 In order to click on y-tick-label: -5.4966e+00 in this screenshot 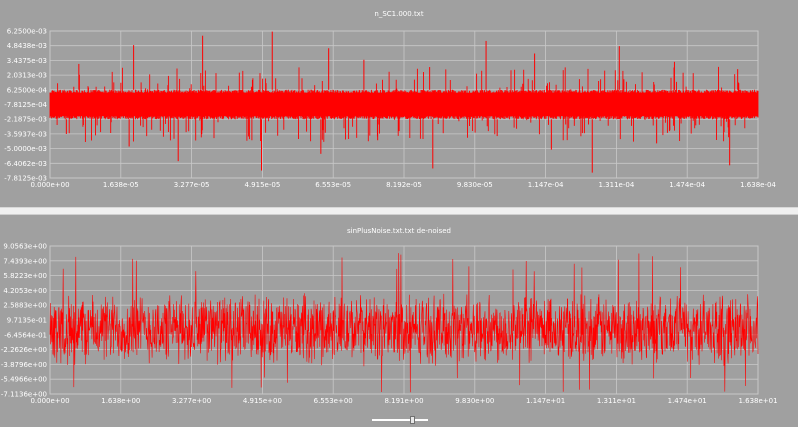, I will do `click(24, 380)`.